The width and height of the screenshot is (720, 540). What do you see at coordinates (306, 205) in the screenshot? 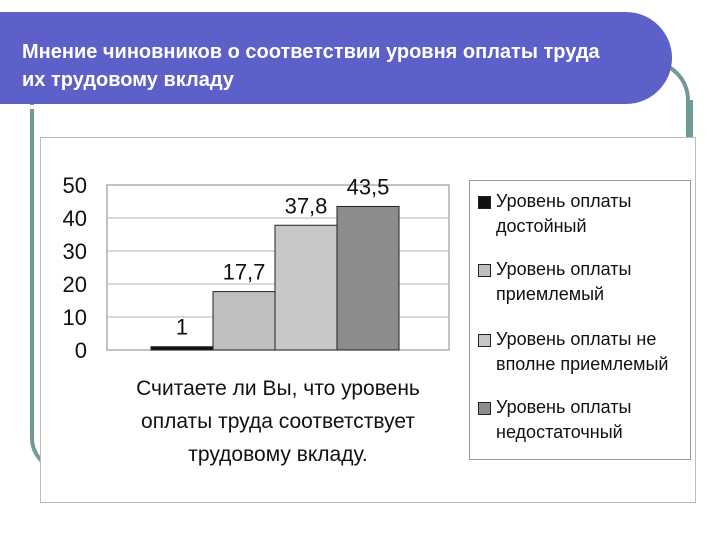
I see `data-label: 37,8` at bounding box center [306, 205].